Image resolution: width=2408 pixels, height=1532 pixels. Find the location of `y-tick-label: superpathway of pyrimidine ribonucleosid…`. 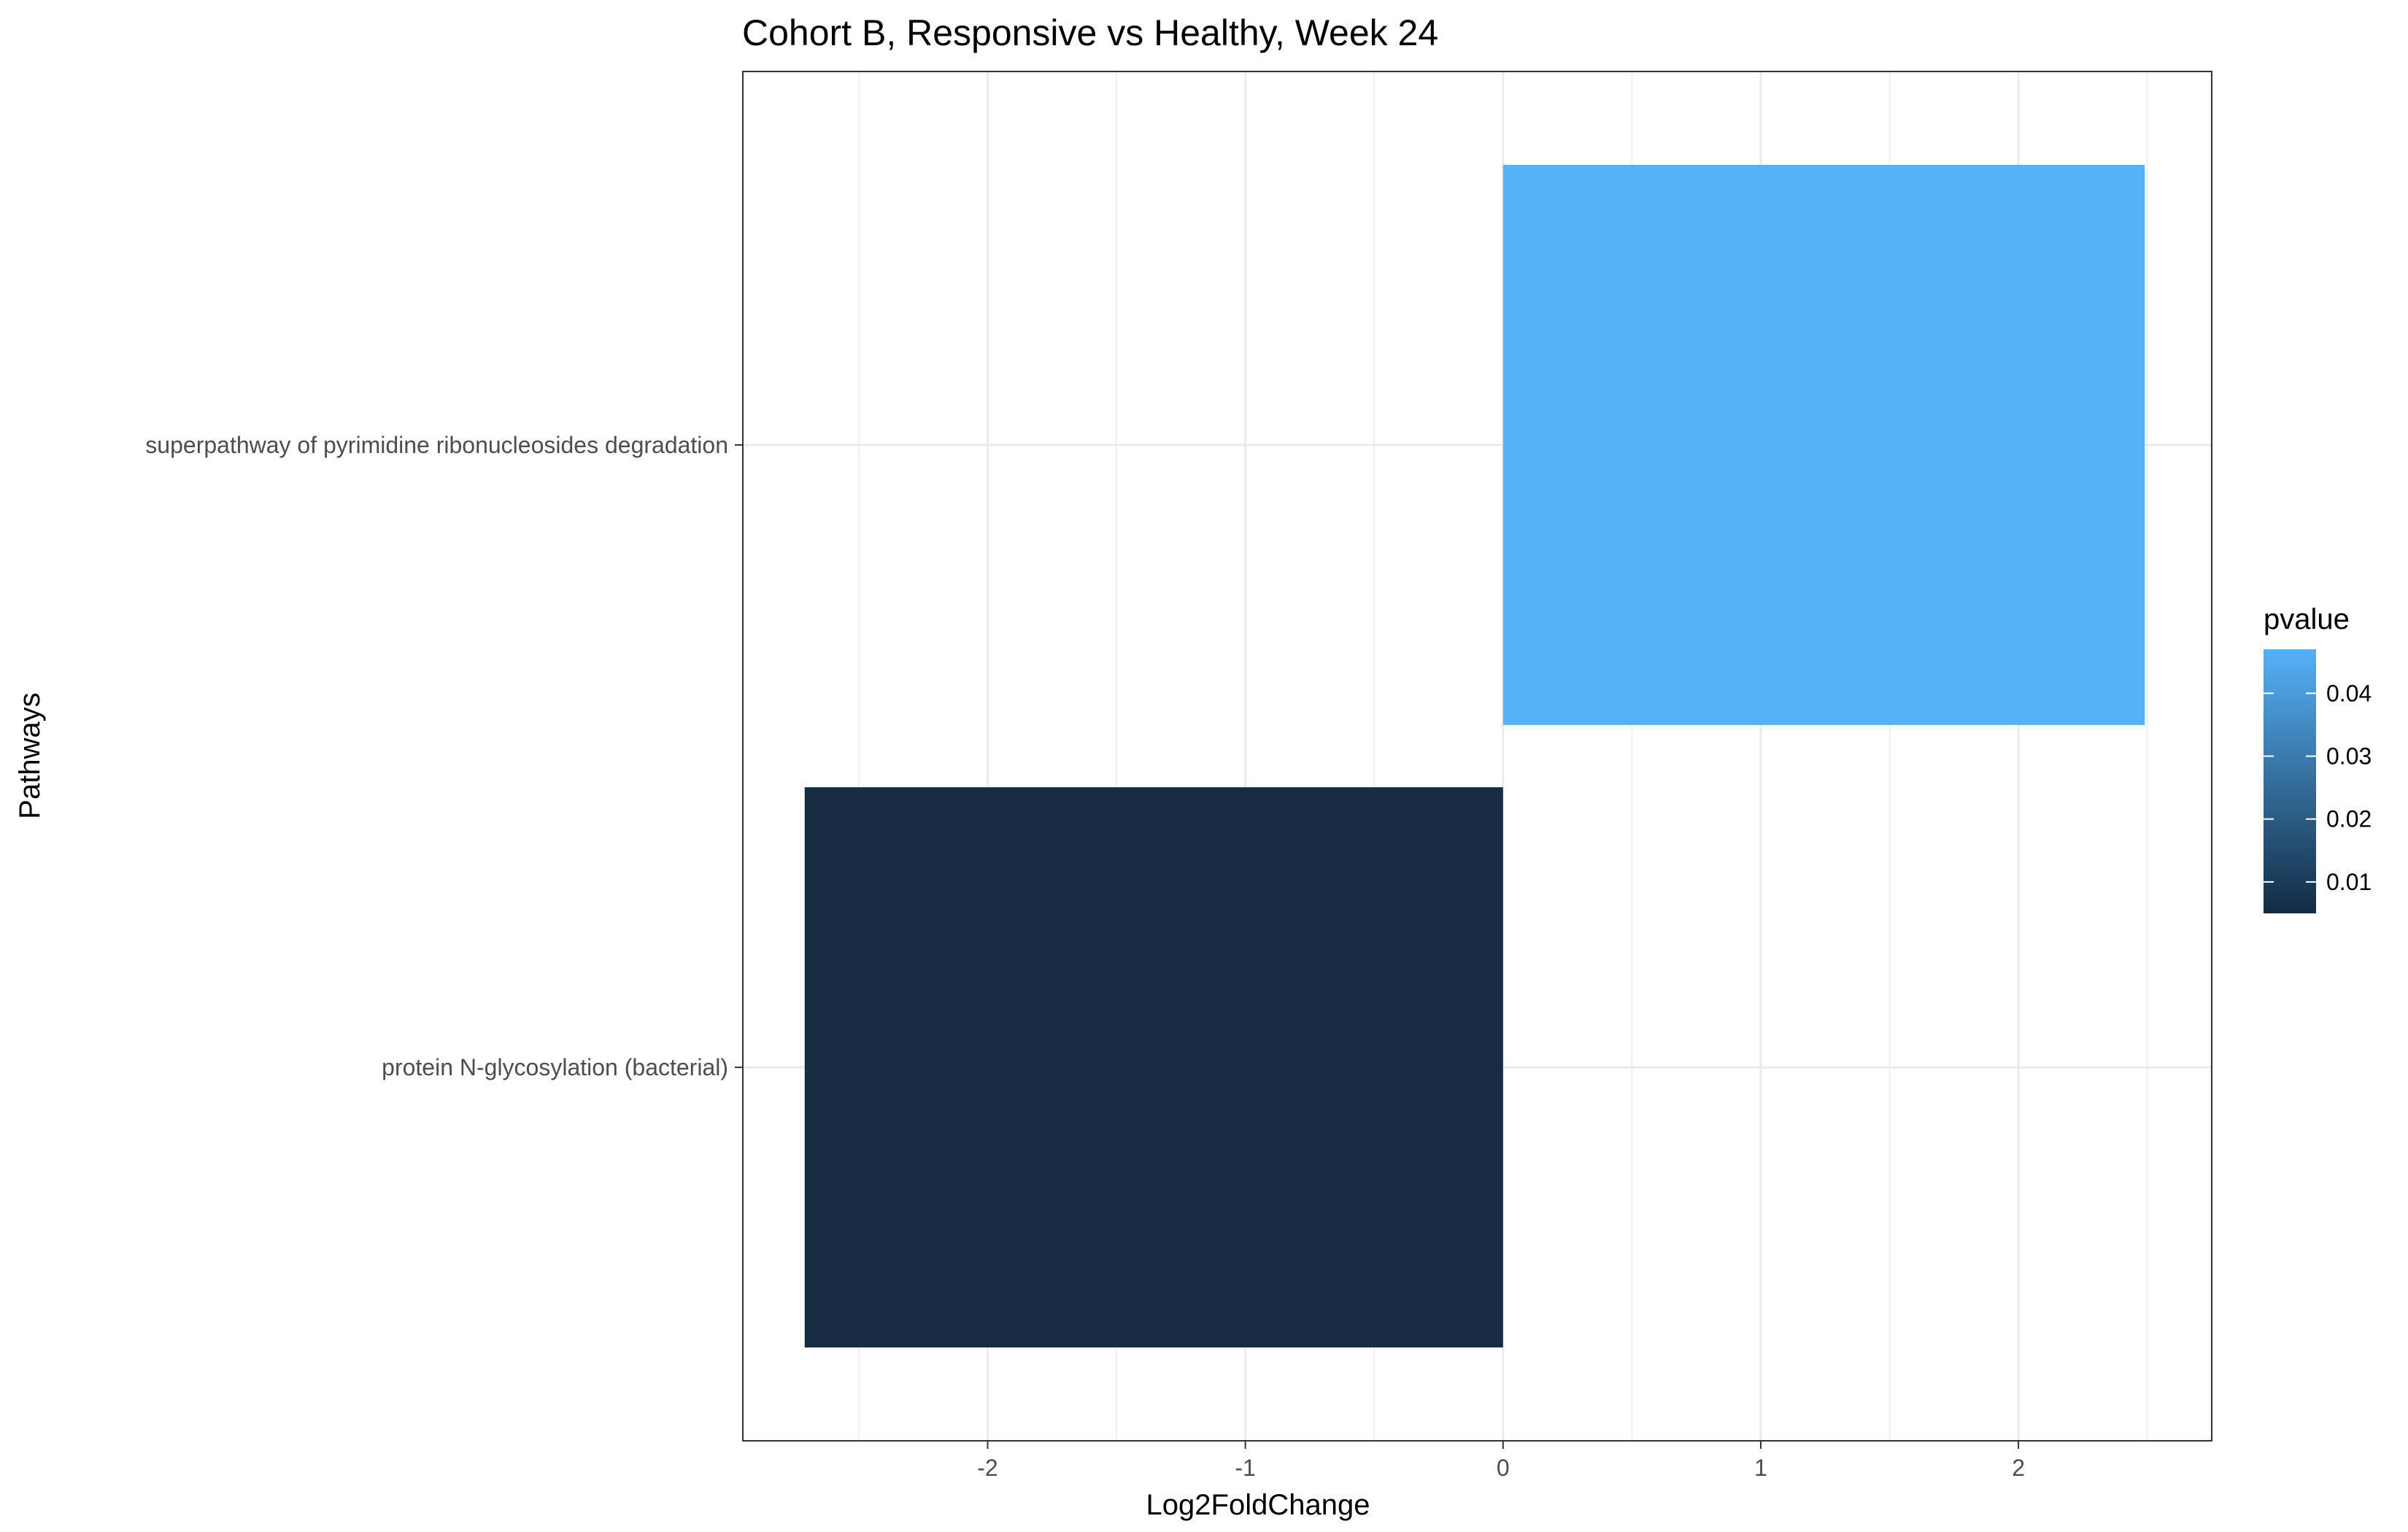

y-tick-label: superpathway of pyrimidine ribonucleosid… is located at coordinates (437, 445).